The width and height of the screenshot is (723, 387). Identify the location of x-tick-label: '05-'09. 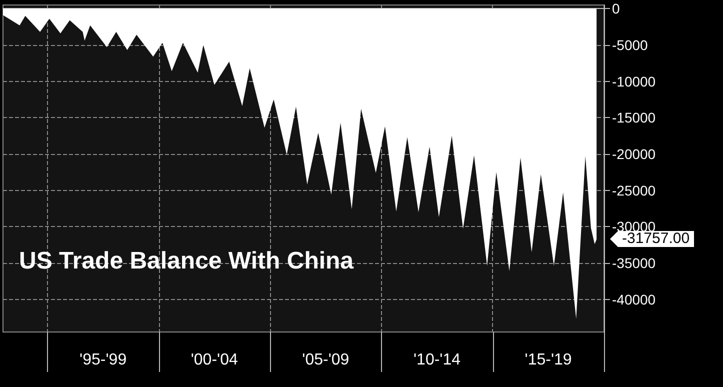
(326, 360).